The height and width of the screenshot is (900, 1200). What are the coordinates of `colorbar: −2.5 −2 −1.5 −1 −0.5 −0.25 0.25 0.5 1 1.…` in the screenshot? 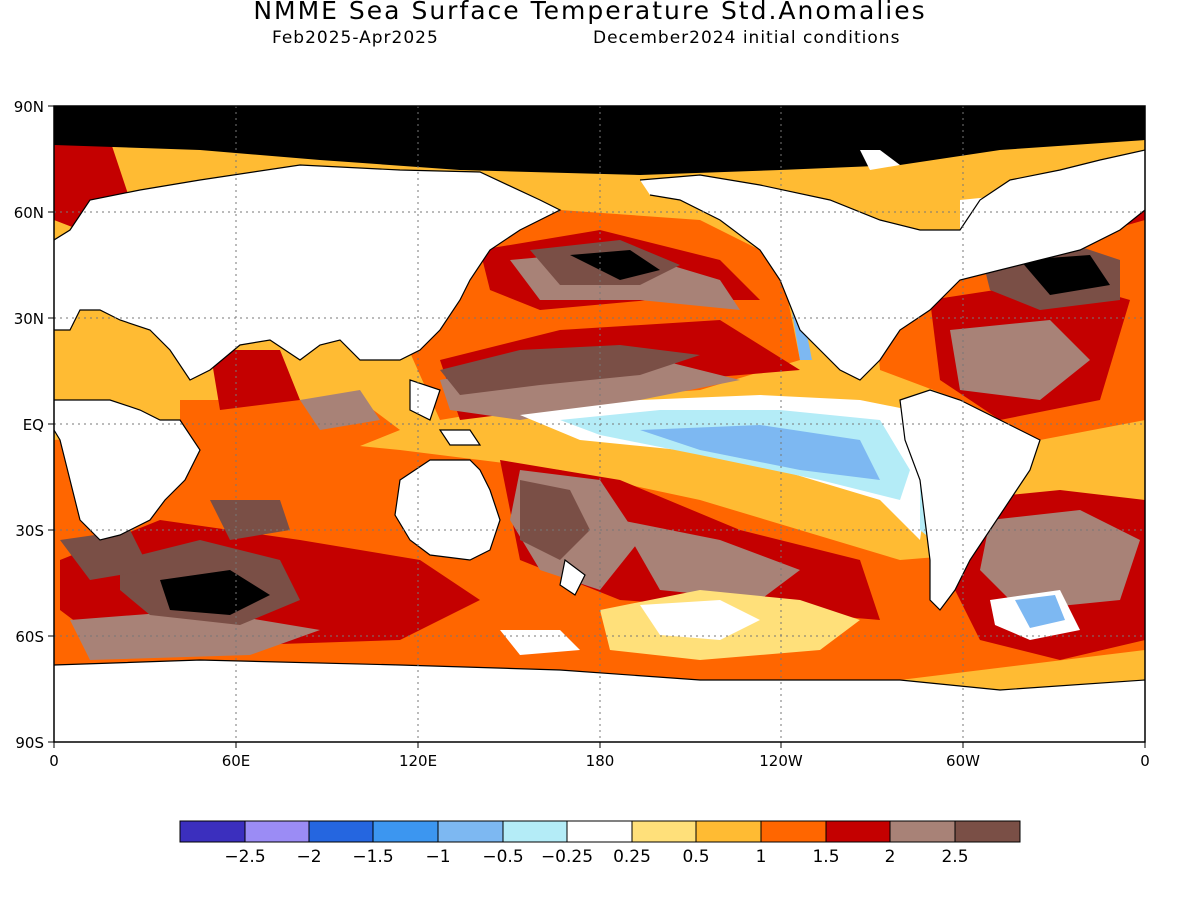 It's located at (600, 843).